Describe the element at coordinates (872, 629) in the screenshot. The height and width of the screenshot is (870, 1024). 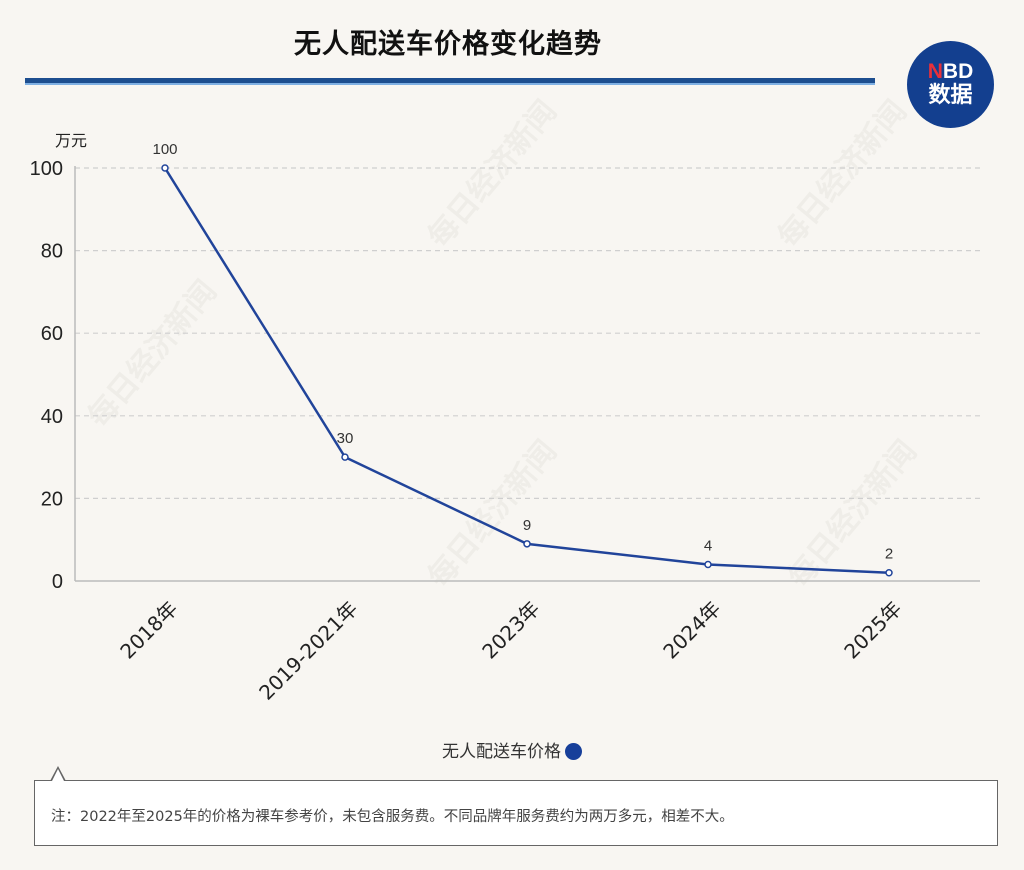
I see `x-tick-label: 2025年` at that location.